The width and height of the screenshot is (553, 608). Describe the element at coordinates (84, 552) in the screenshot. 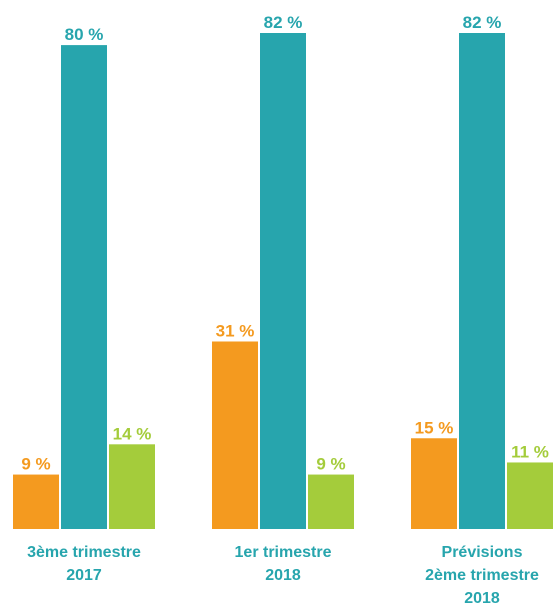

I see `category-label: 3ème trimestre` at that location.